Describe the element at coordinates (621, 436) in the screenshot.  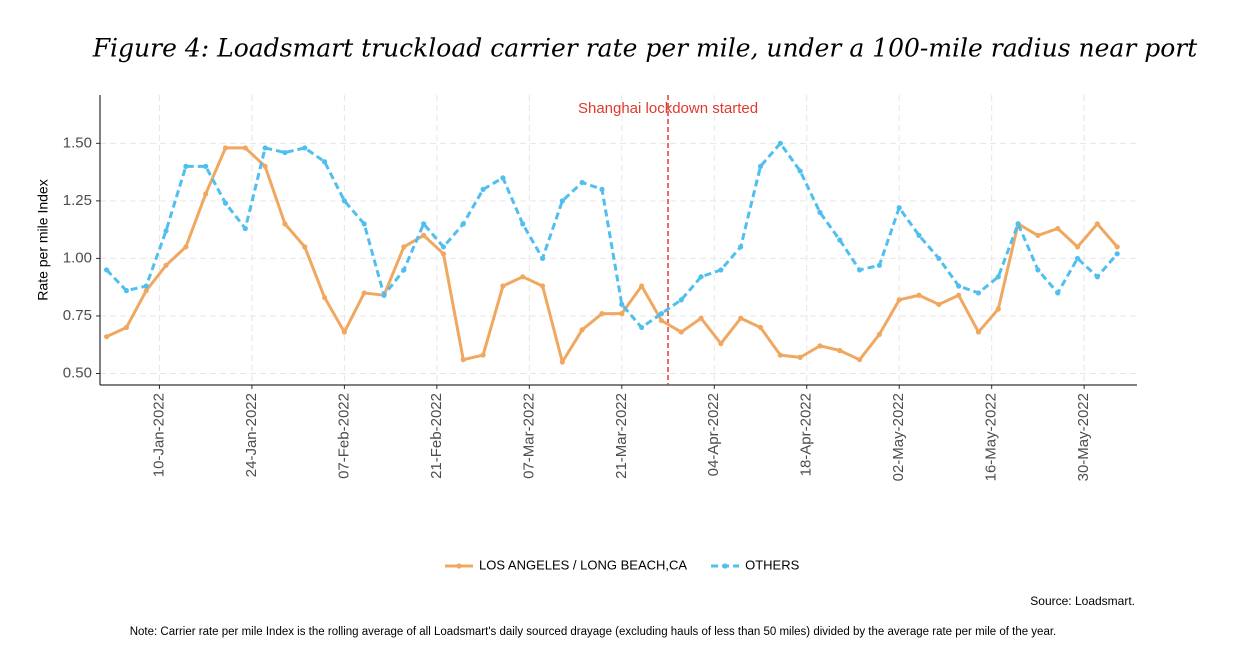
I see `x-tick-label: 21-Mar-2022` at that location.